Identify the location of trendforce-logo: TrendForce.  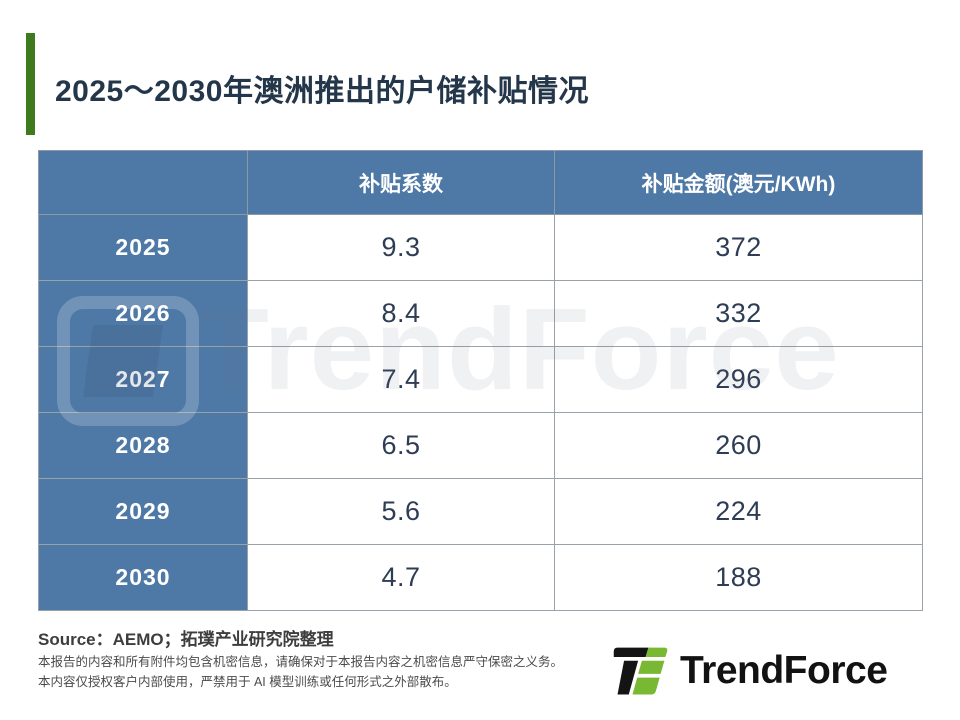
(749, 671).